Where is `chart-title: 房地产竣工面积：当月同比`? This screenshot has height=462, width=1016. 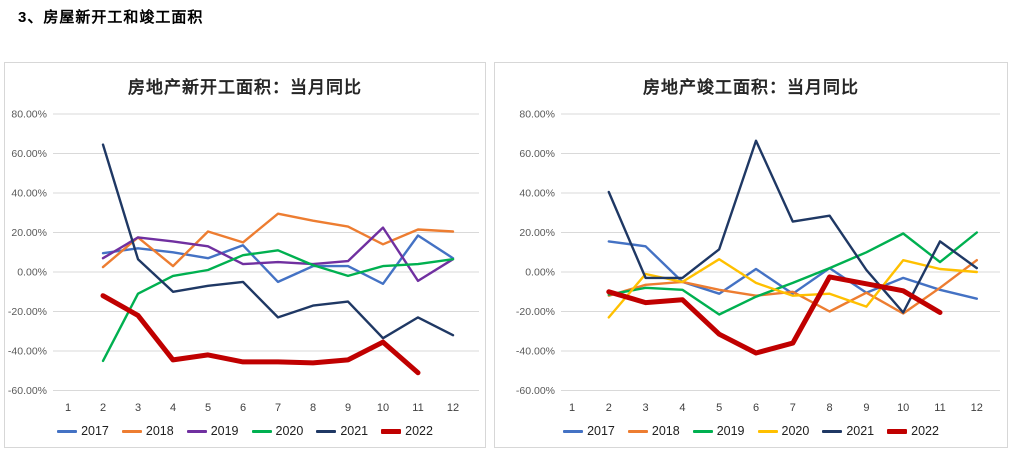 chart-title: 房地产竣工面积：当月同比 is located at coordinates (751, 87).